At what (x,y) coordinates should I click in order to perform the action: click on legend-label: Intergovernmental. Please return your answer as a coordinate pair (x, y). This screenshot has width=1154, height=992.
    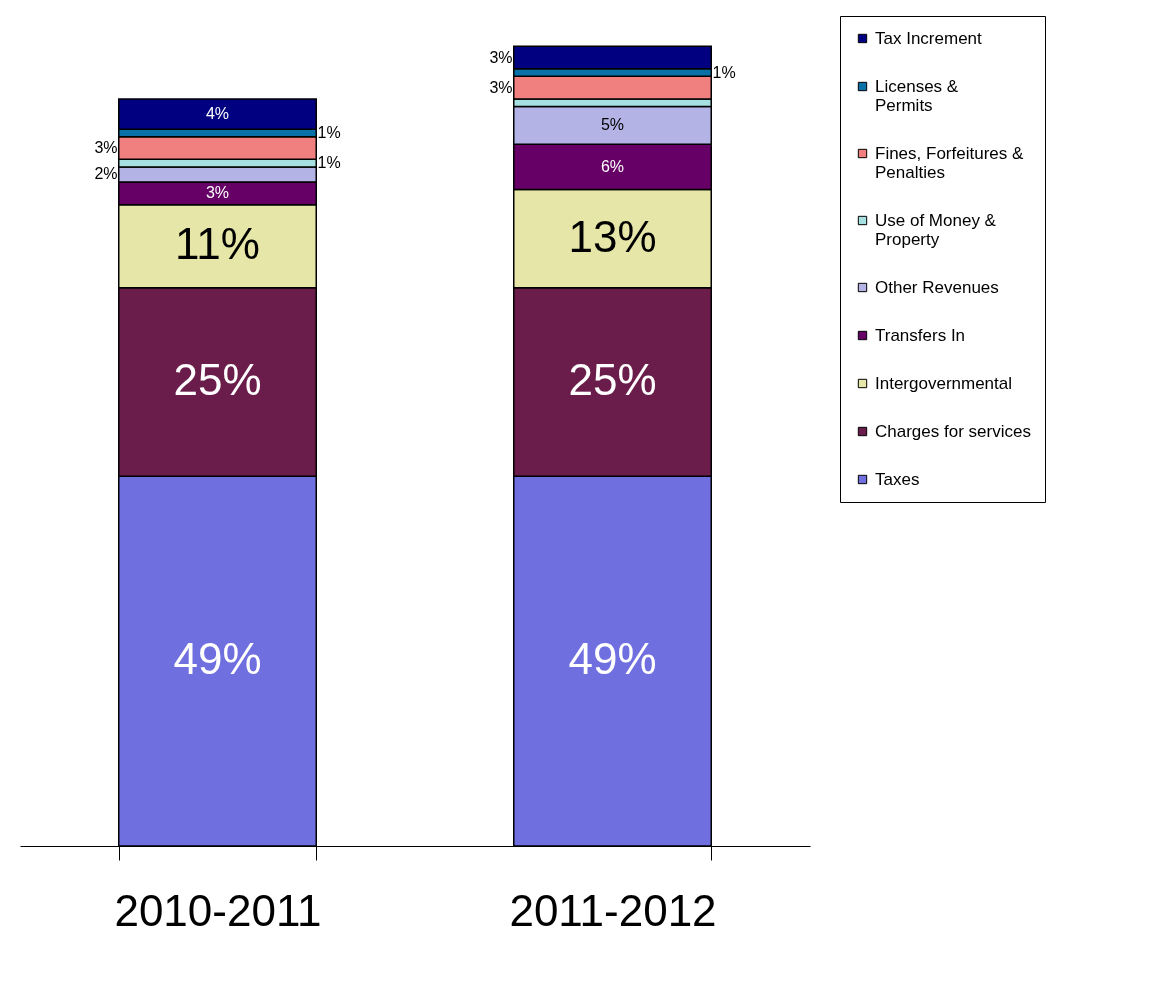
    Looking at the image, I should click on (944, 383).